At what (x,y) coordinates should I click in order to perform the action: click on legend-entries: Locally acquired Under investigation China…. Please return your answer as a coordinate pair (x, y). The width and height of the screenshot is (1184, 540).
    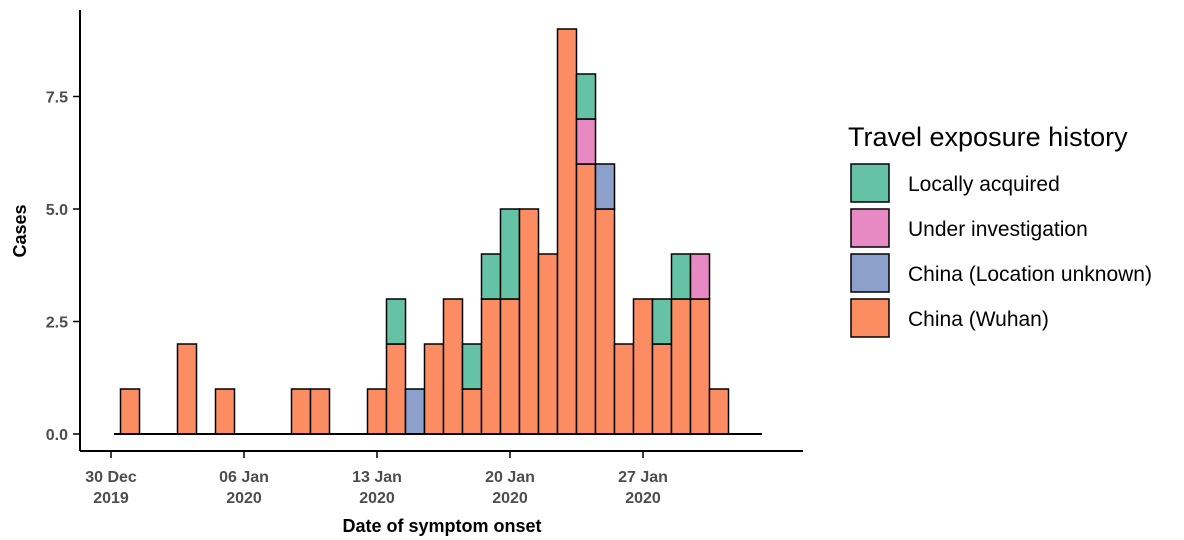
    Looking at the image, I should click on (1001, 250).